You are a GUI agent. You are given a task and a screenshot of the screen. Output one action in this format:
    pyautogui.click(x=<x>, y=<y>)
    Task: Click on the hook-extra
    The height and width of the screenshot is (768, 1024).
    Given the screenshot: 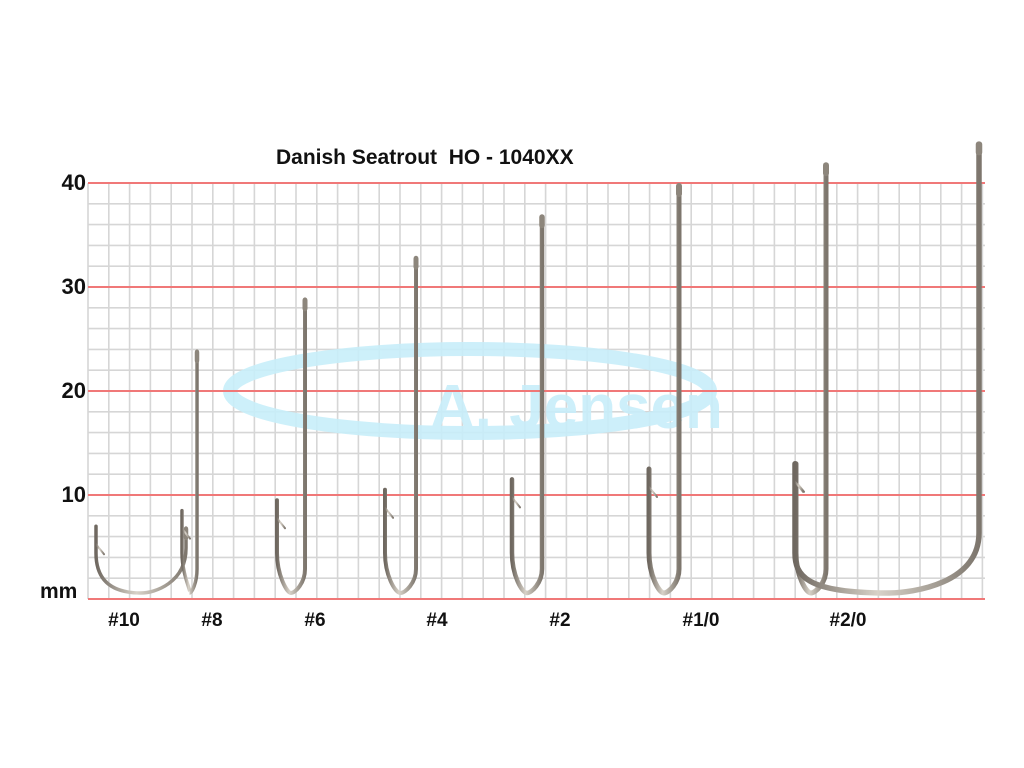 What is the action you would take?
    pyautogui.click(x=887, y=370)
    